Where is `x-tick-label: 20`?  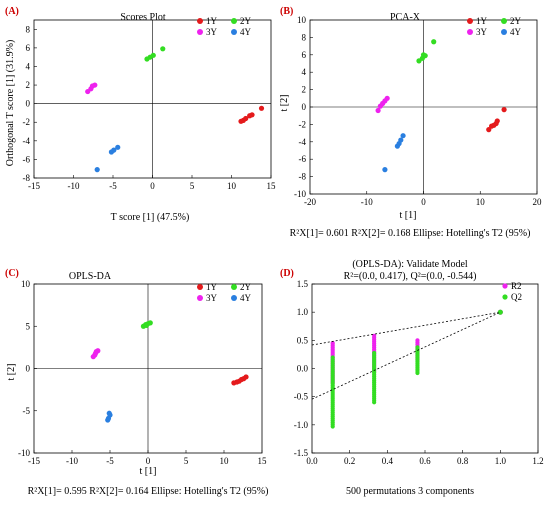 x-tick-label: 20 is located at coordinates (538, 202).